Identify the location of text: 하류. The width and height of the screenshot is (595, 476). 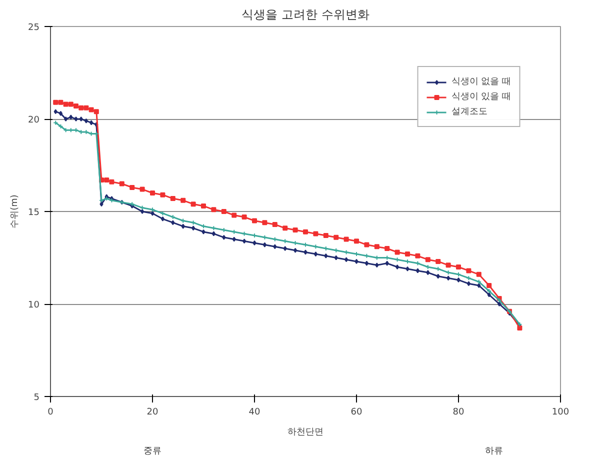
(494, 451).